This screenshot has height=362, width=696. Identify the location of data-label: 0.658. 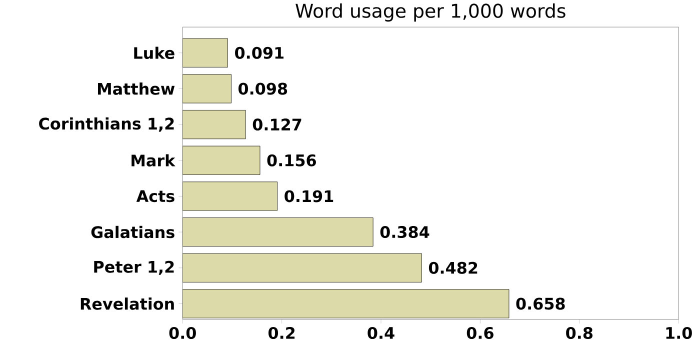
(540, 304).